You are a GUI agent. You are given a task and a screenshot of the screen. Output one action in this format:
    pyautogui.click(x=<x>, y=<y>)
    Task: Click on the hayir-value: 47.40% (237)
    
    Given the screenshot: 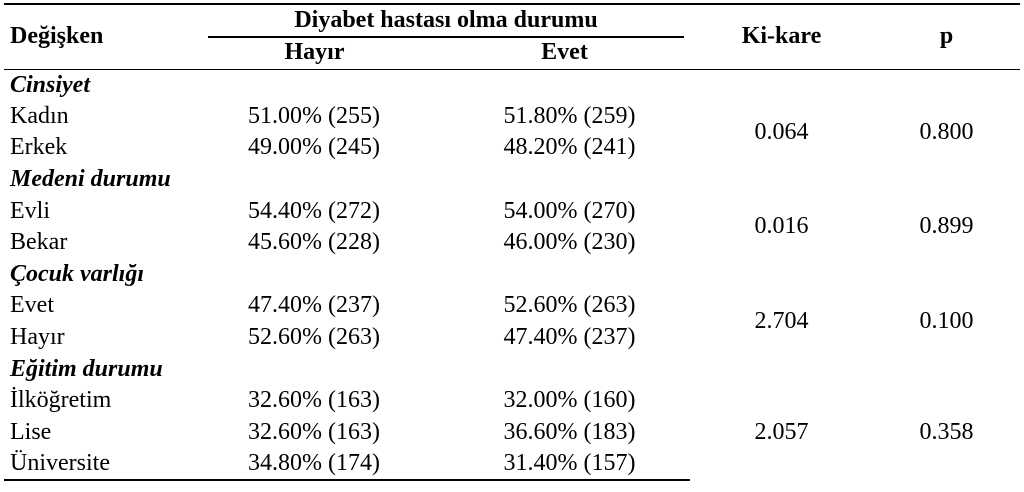 What is the action you would take?
    pyautogui.click(x=314, y=305)
    